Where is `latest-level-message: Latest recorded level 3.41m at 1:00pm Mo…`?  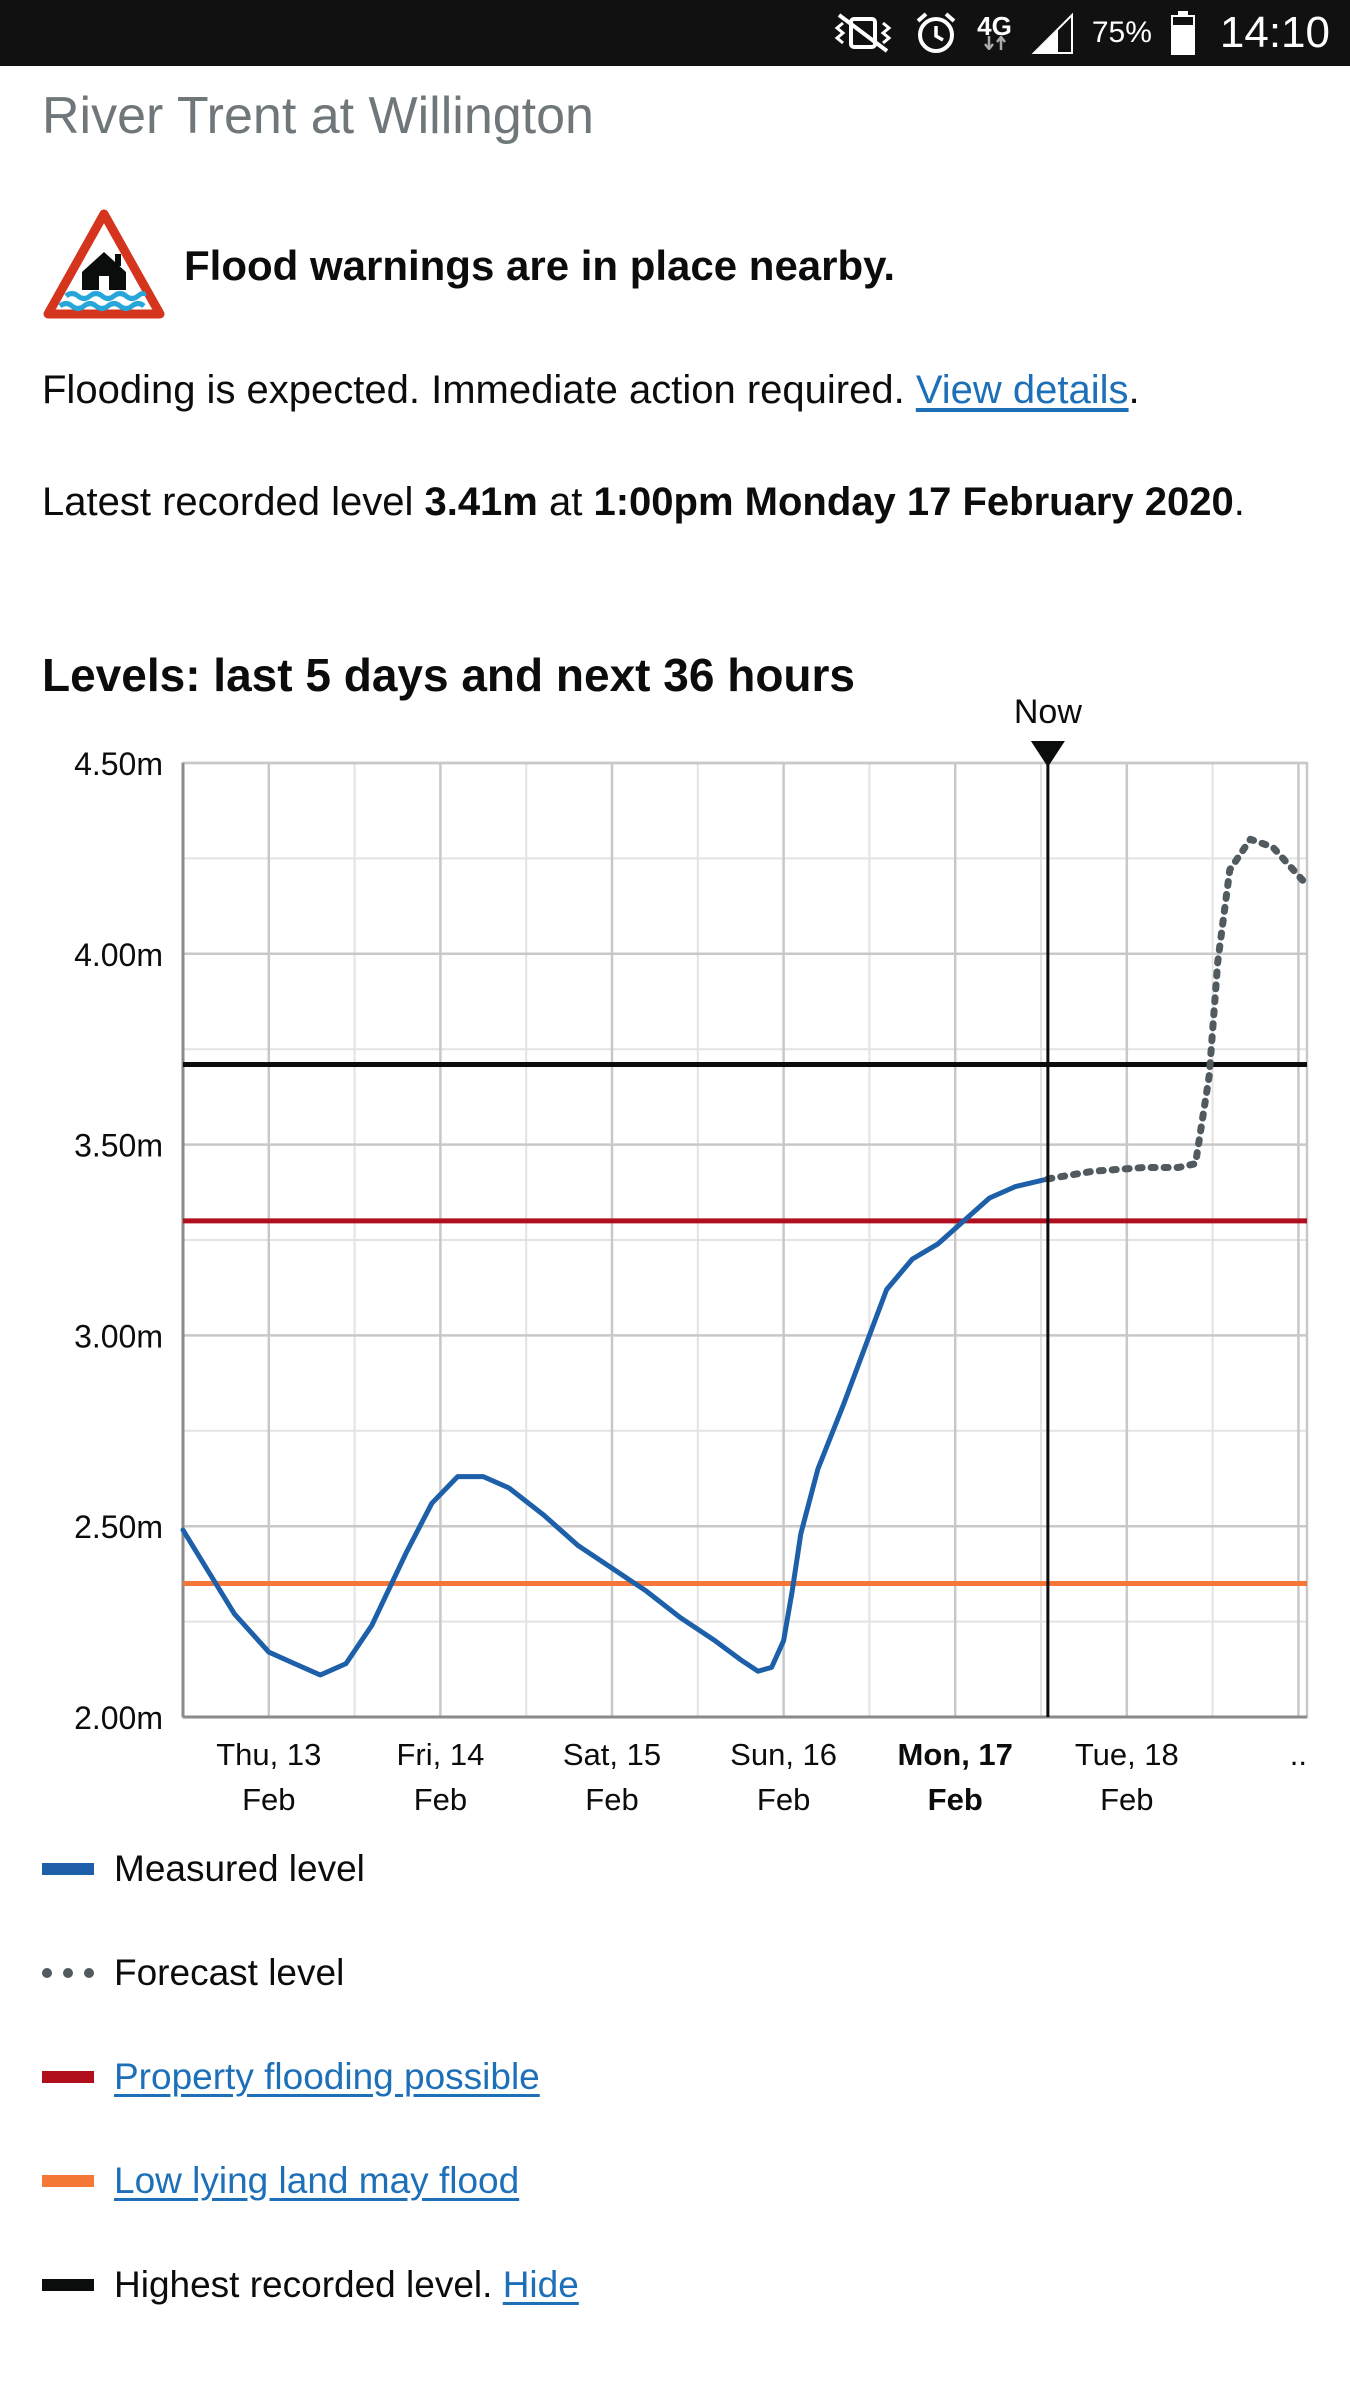 latest-level-message: Latest recorded level 3.41m at 1:00pm Mo… is located at coordinates (677, 502).